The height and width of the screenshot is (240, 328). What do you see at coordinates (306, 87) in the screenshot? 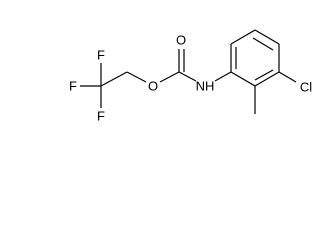
I see `atom-label: Cl` at bounding box center [306, 87].